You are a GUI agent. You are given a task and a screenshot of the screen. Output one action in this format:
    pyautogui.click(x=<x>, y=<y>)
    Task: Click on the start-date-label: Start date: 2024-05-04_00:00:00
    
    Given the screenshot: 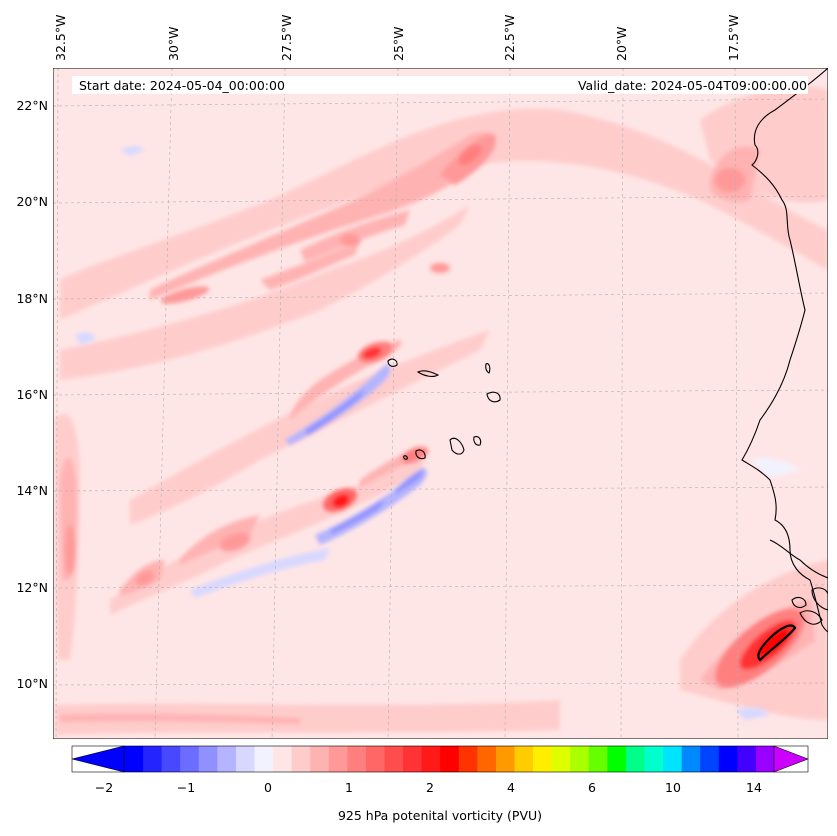 What is the action you would take?
    pyautogui.click(x=182, y=85)
    